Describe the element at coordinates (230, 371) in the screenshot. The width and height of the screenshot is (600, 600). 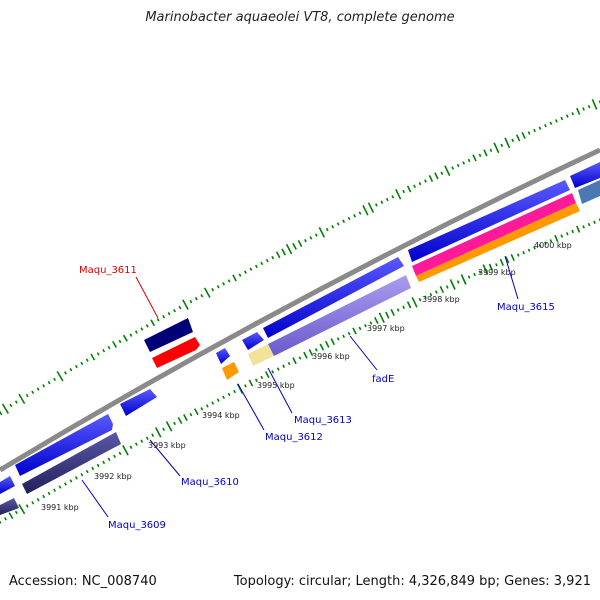
I see `gene-maqu-3612-feature` at that location.